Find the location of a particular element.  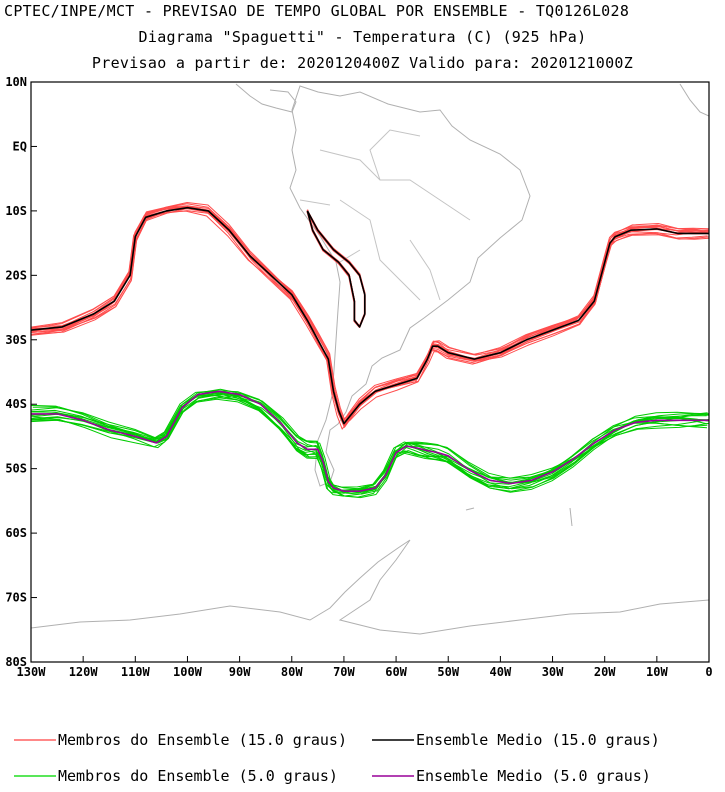

x-tick-label: 80W is located at coordinates (292, 672).